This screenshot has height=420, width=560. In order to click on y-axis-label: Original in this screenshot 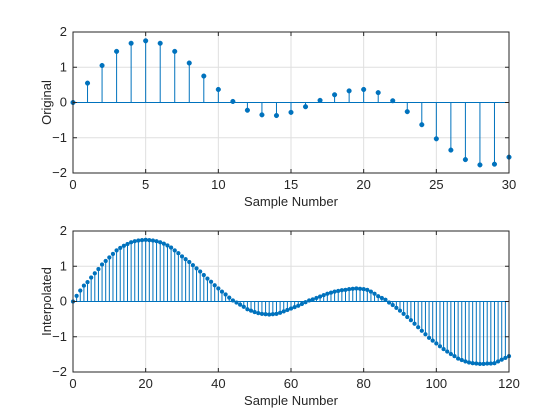, I will do `click(46, 102)`.